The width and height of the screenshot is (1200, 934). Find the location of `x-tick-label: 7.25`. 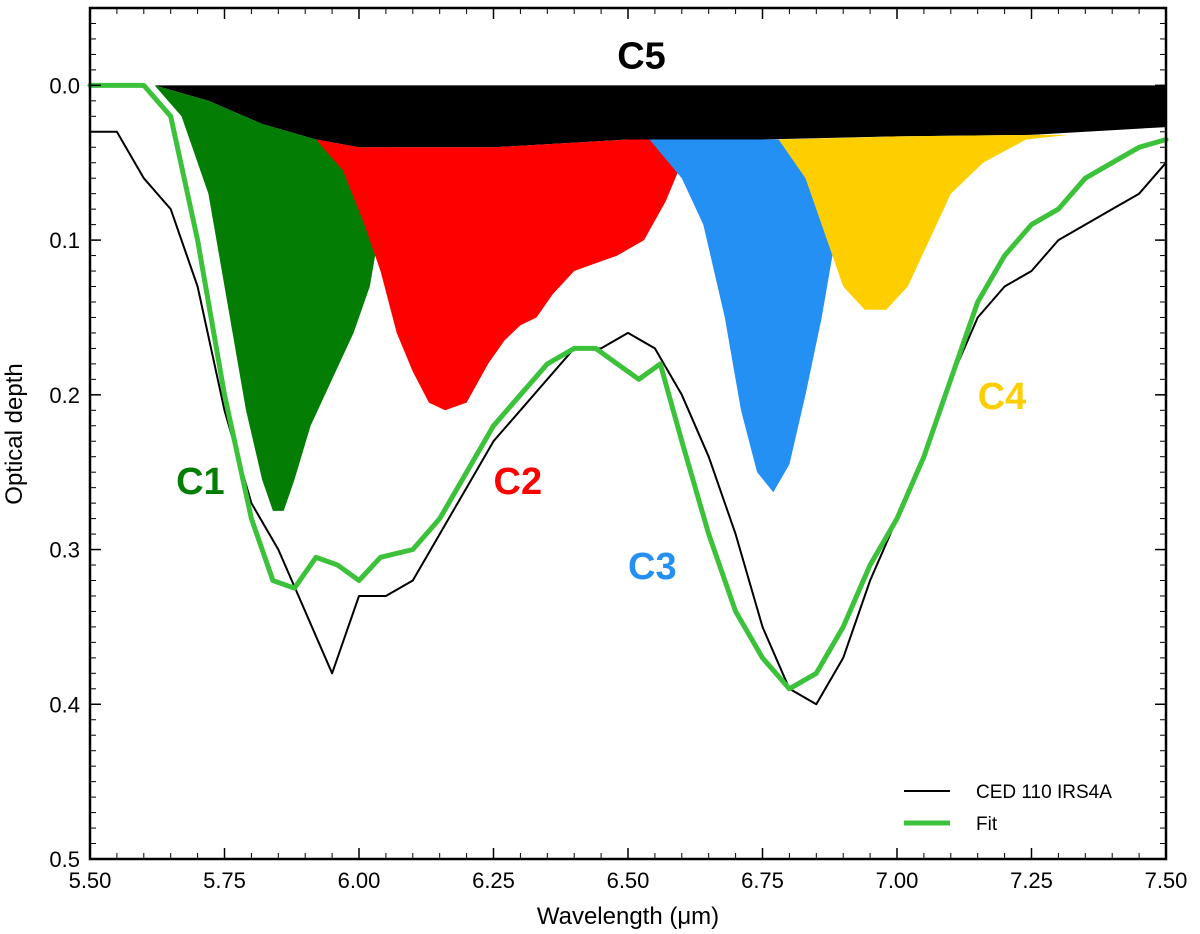

x-tick-label: 7.25 is located at coordinates (1031, 880).